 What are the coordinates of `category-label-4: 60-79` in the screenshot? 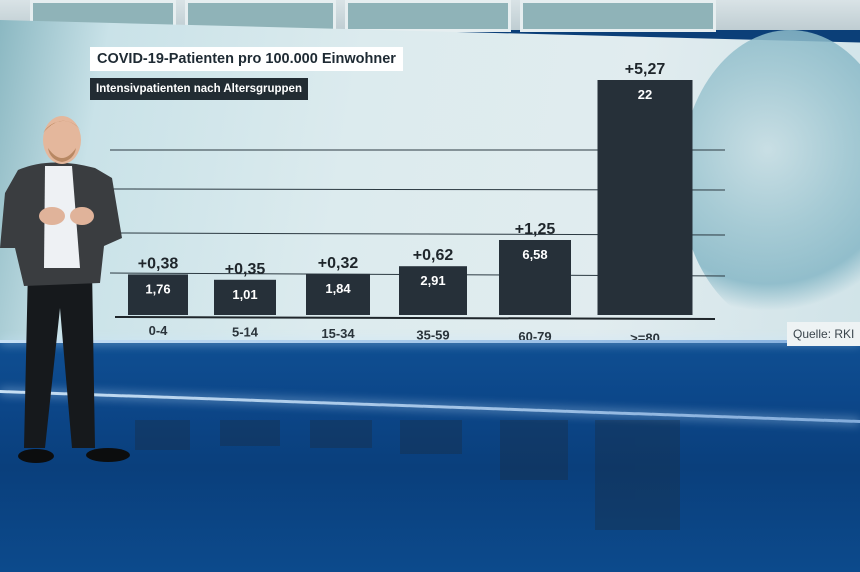 It's located at (534, 334).